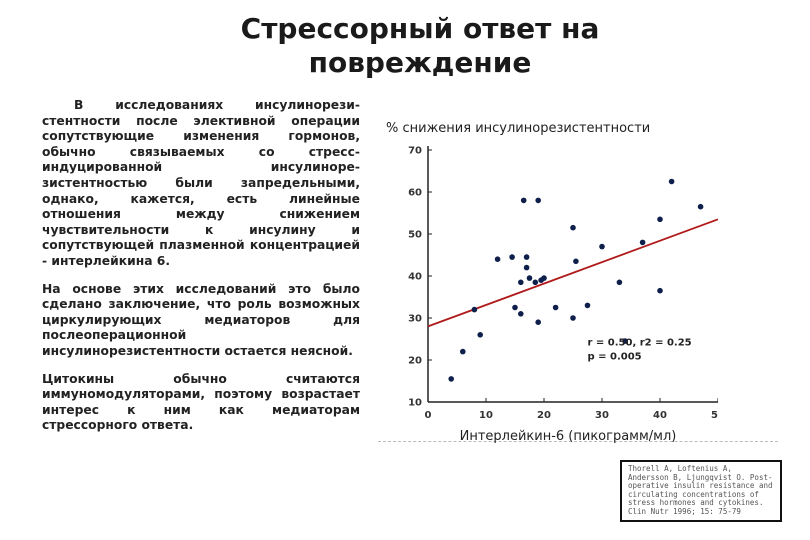 The width and height of the screenshot is (810, 540). I want to click on y-tick-label: 30, so click(415, 319).